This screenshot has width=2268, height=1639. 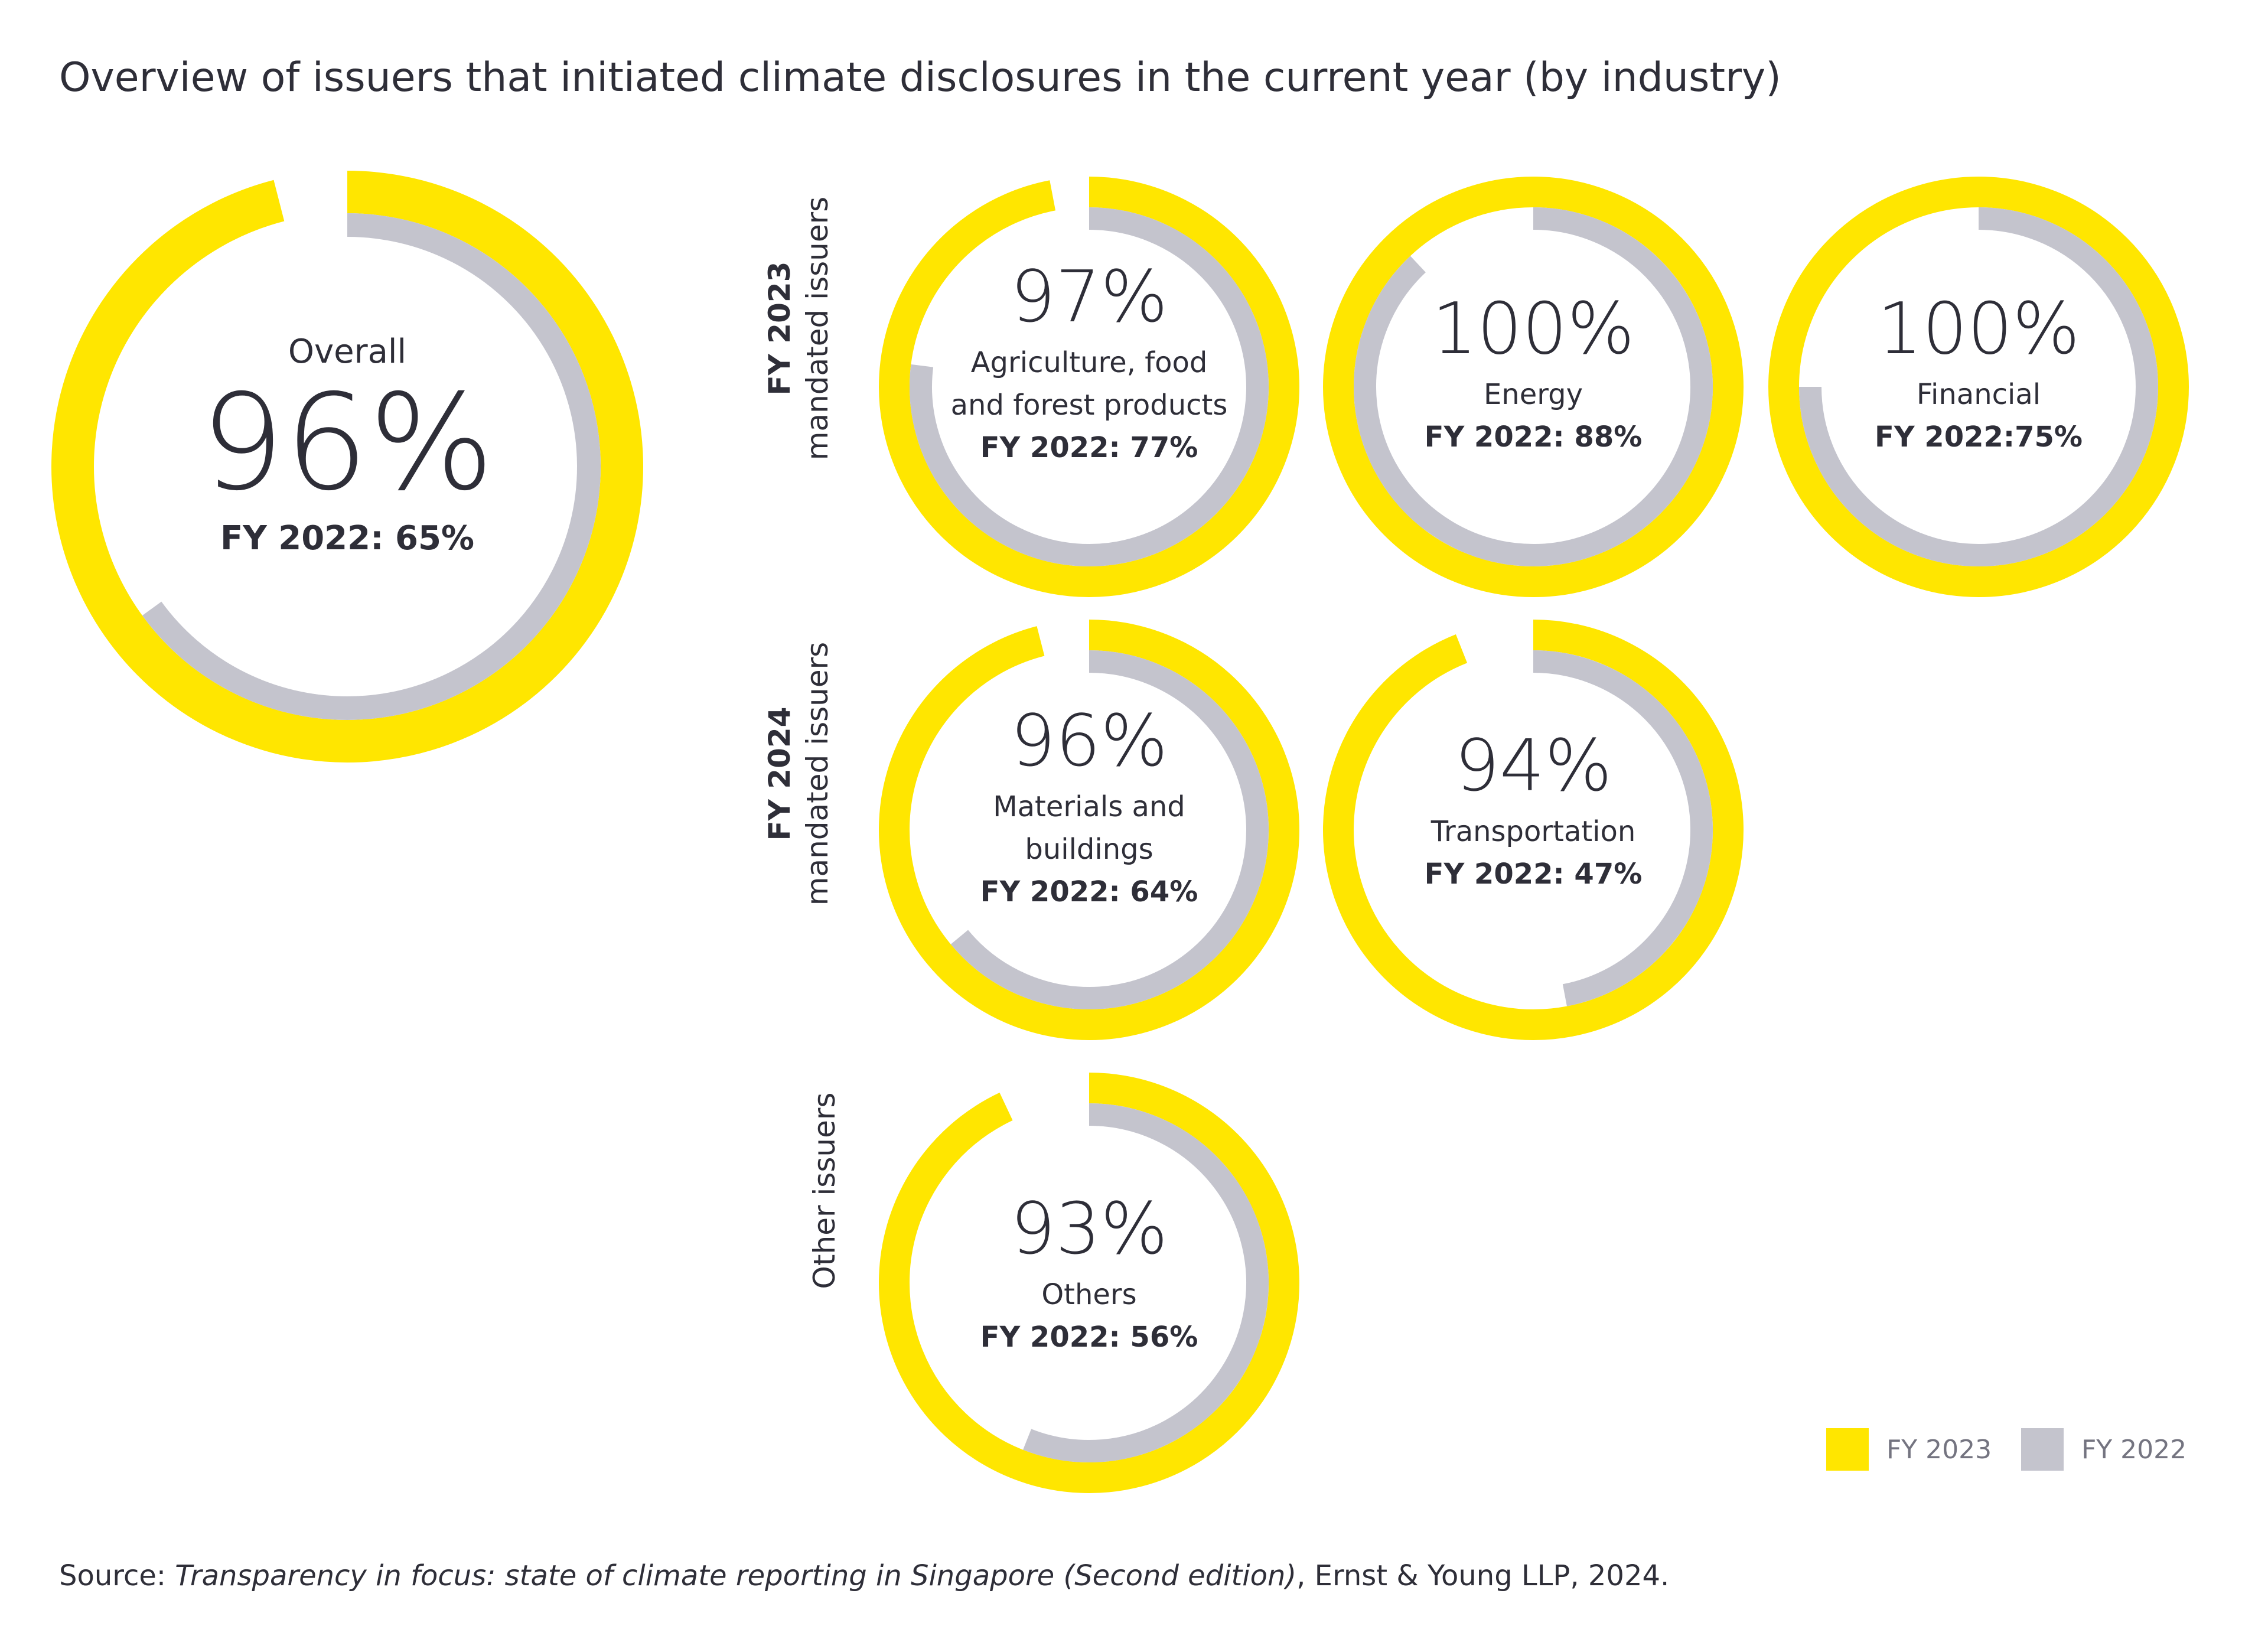 I want to click on transport-industry-line-1: Transportation, so click(x=1533, y=831).